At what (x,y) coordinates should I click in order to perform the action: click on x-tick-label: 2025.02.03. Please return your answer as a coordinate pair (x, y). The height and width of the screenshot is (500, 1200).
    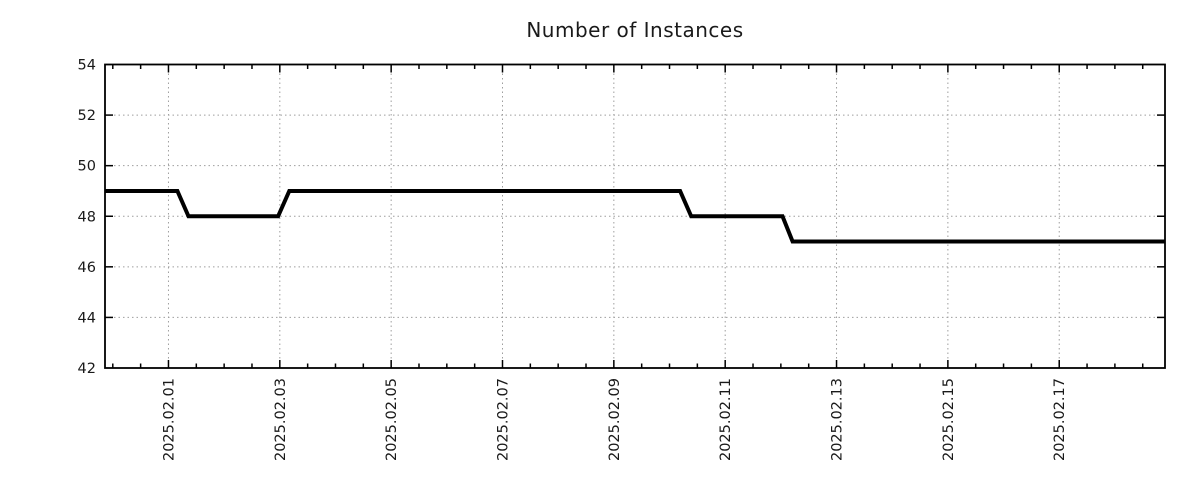
    Looking at the image, I should click on (281, 419).